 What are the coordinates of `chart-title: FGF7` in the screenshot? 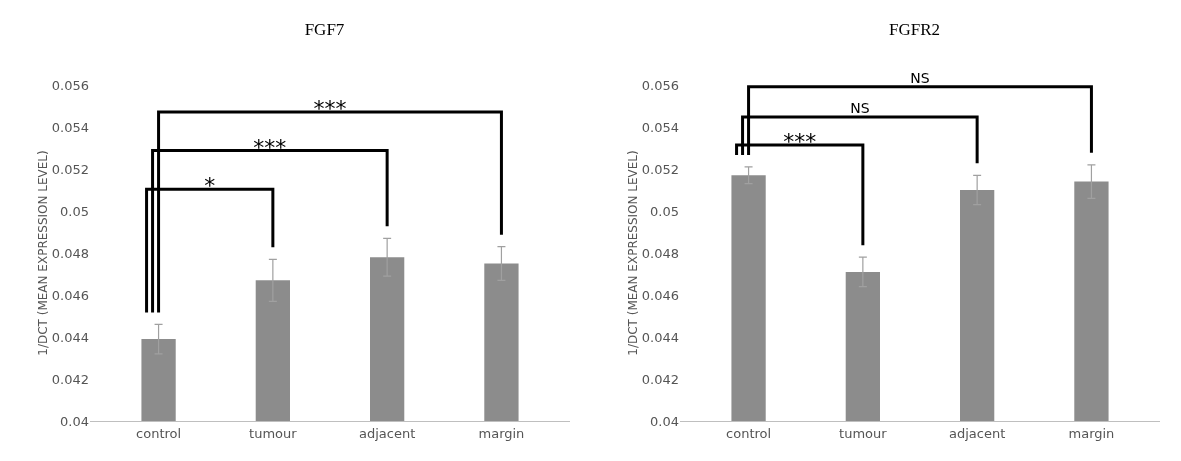 It's located at (324, 29).